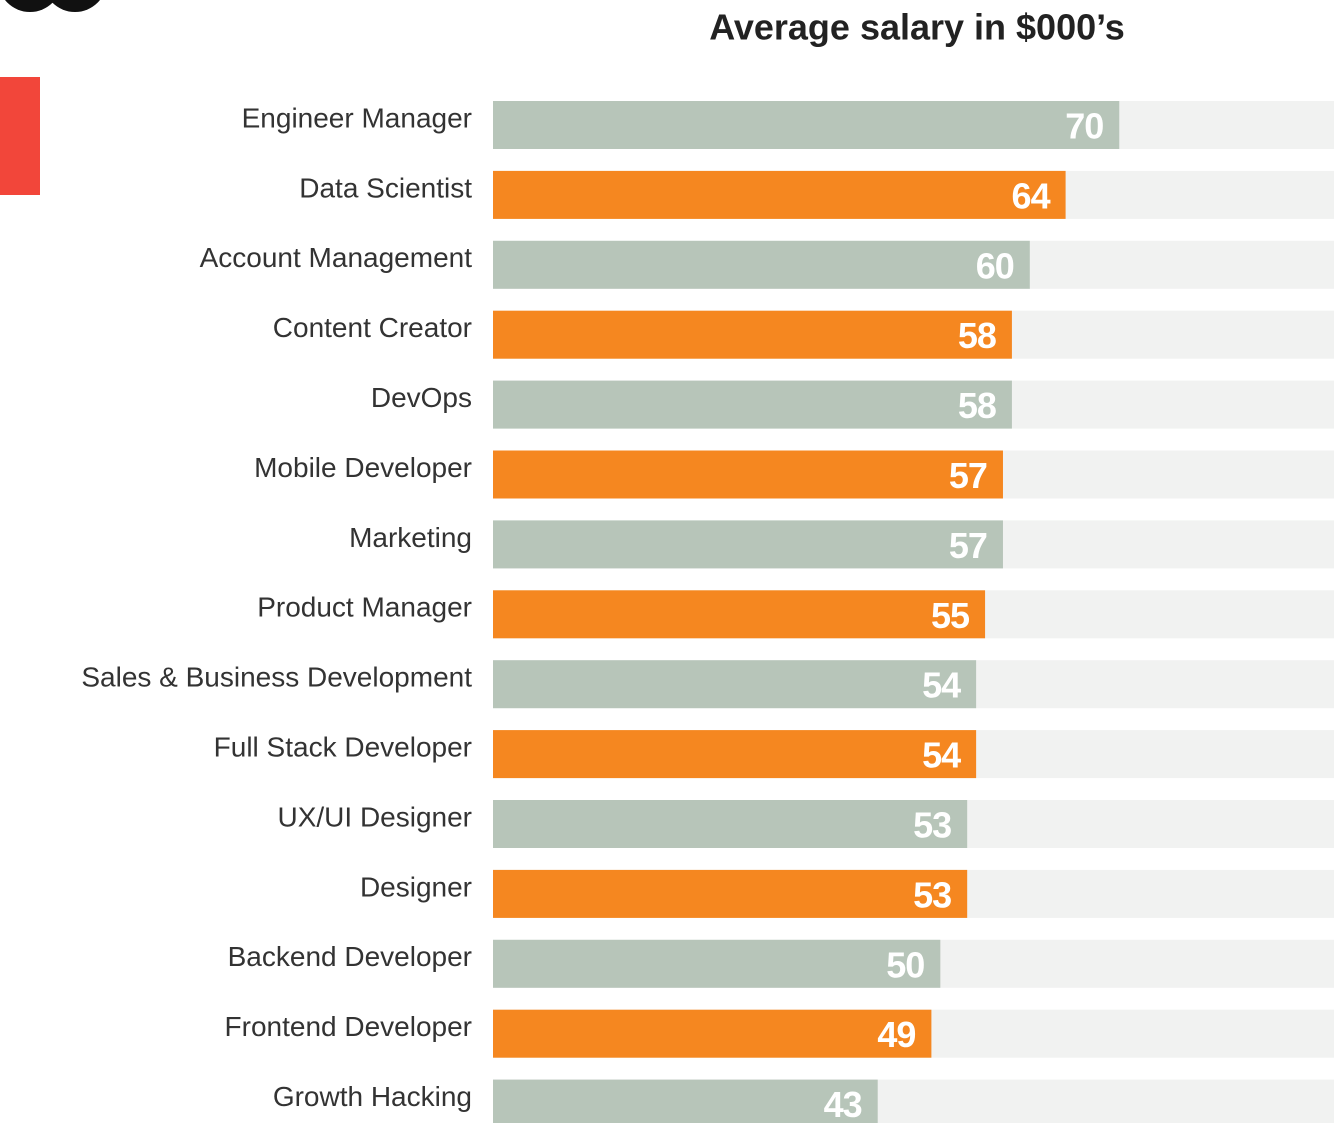  What do you see at coordinates (276, 677) in the screenshot?
I see `category-label: Sales & Business Development` at bounding box center [276, 677].